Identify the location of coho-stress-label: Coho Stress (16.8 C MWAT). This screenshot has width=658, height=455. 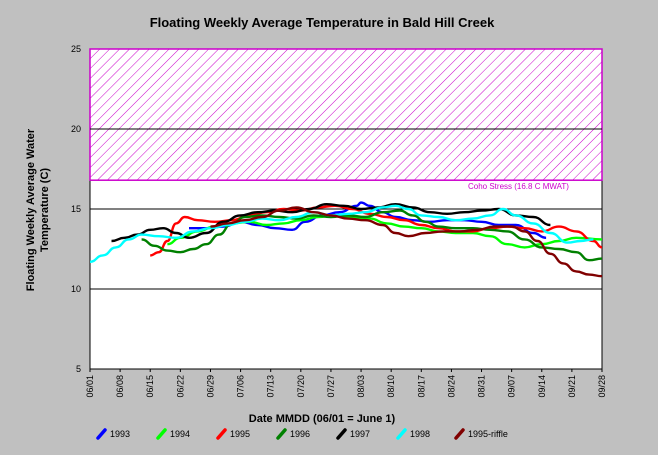
(518, 186).